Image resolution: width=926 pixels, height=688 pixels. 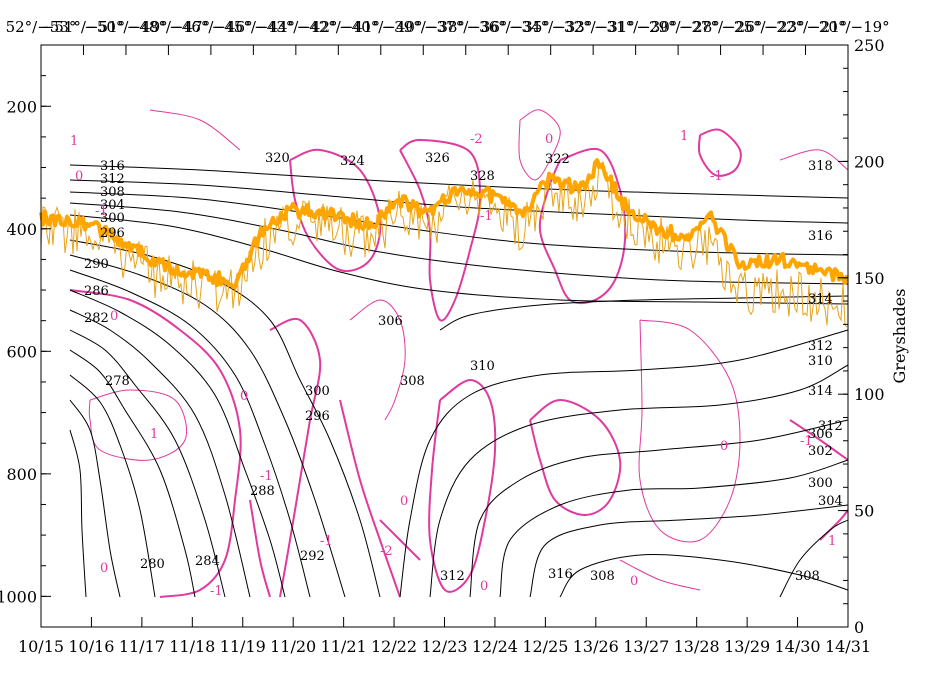 I want to click on black-contour-label: 280, so click(x=152, y=564).